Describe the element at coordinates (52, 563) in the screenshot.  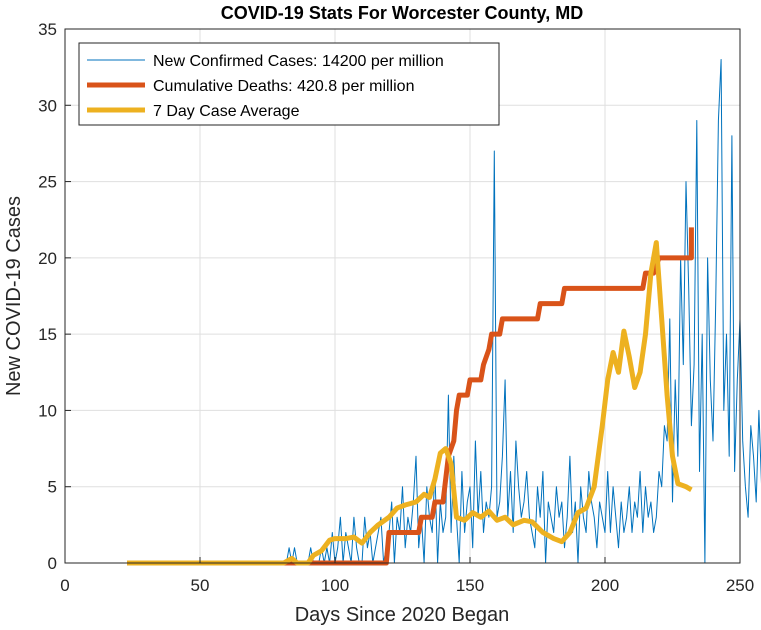
I see `y-tick-label: 0` at that location.